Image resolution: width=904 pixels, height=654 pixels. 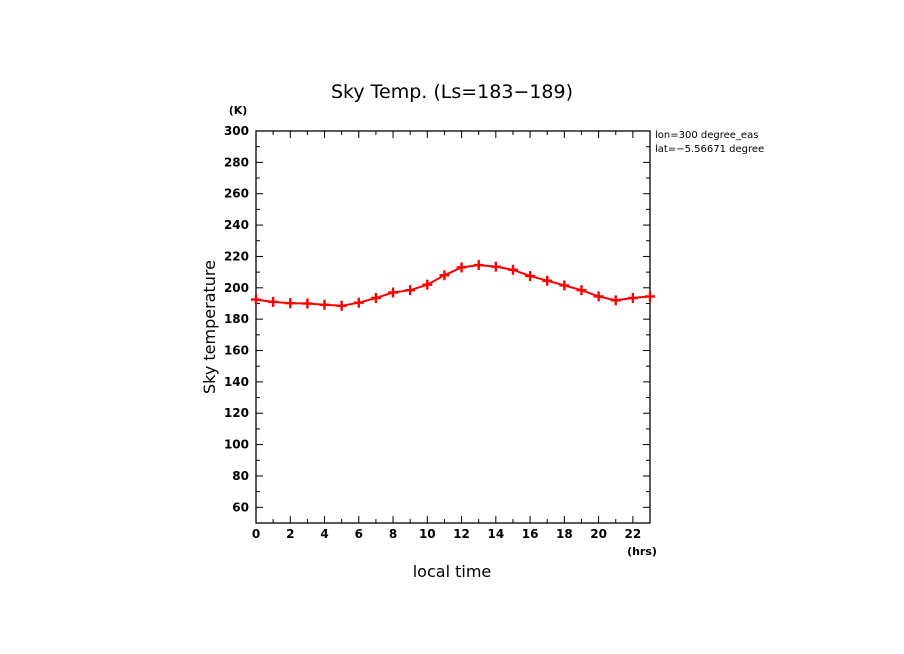 I want to click on x-tick-label: 10, so click(x=427, y=534).